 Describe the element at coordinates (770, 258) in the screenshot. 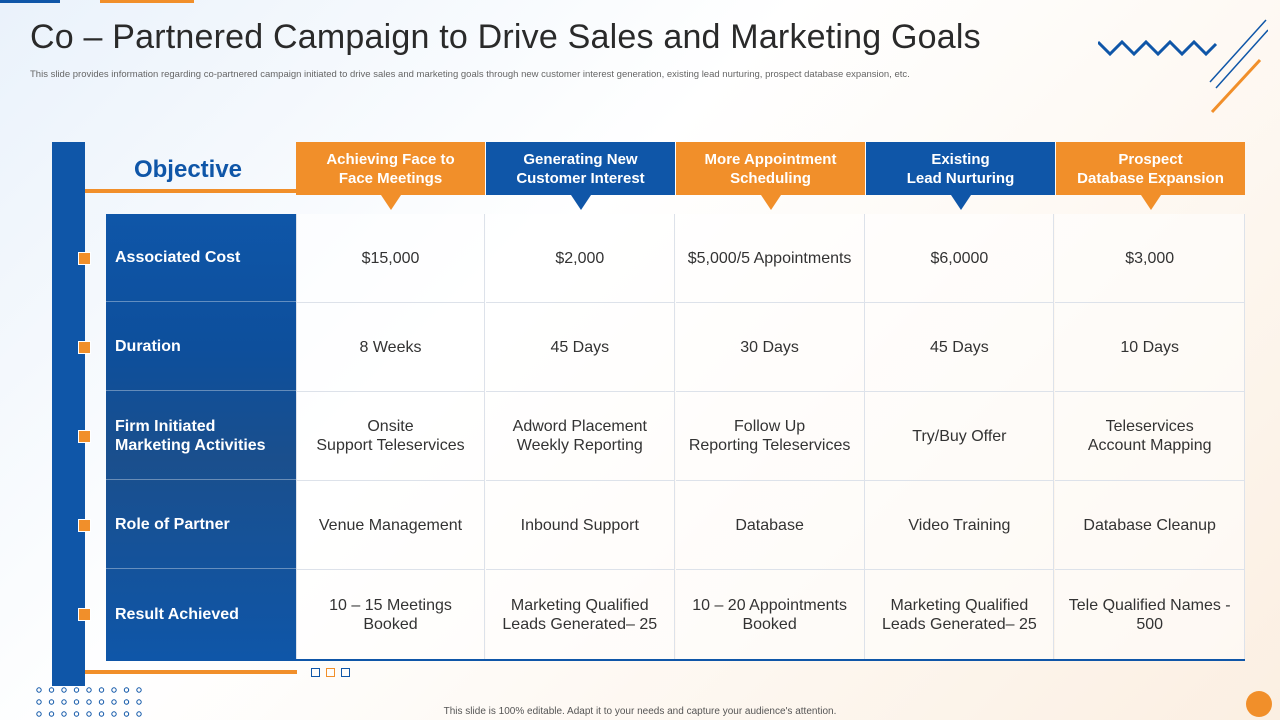

I see `table-cell: $5,000/5 Appointments` at that location.